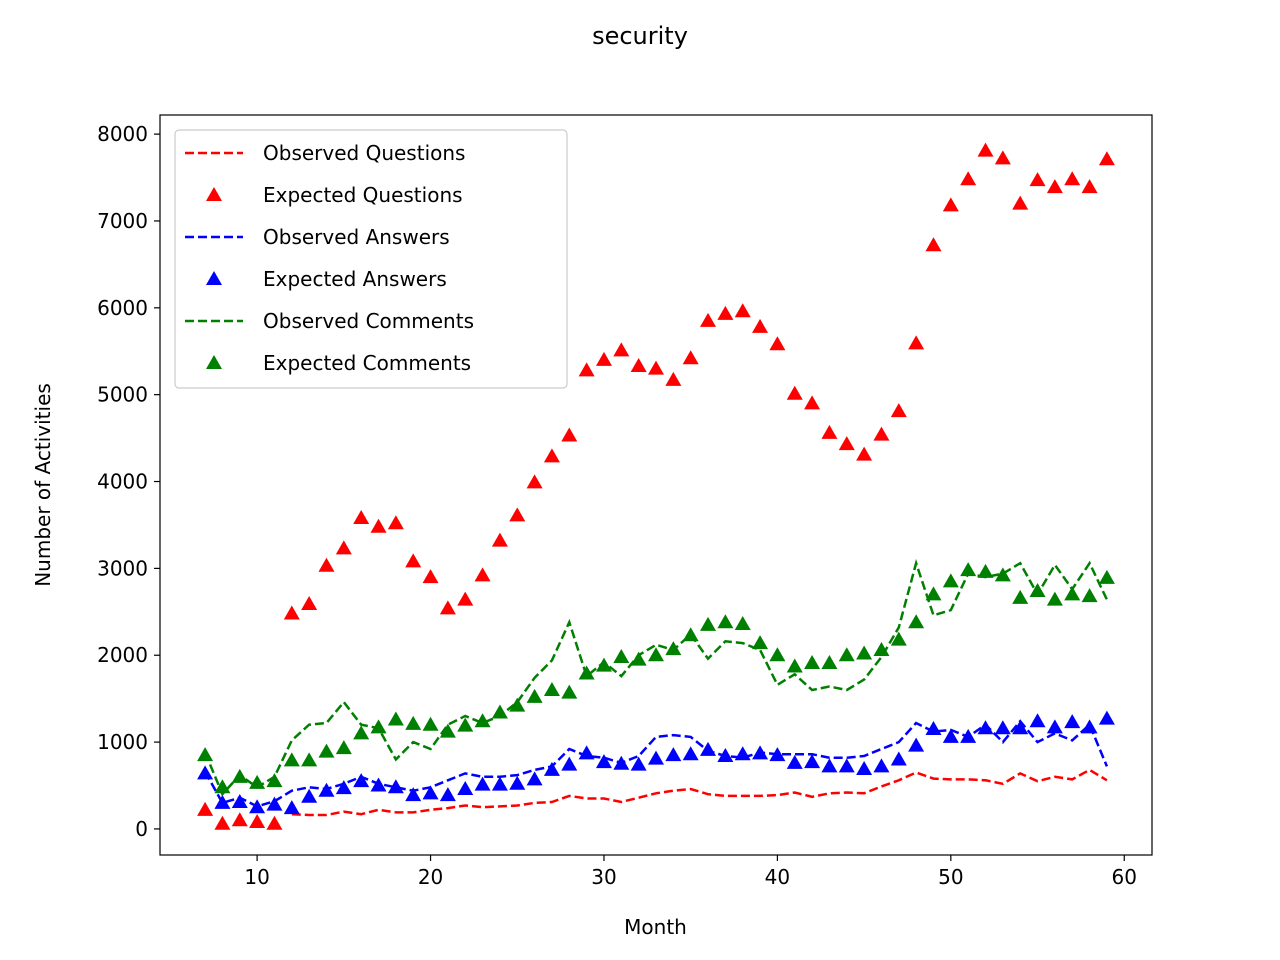 Image resolution: width=1280 pixels, height=960 pixels. Describe the element at coordinates (364, 153) in the screenshot. I see `legend-label-observed-questions: Observed Questions` at that location.